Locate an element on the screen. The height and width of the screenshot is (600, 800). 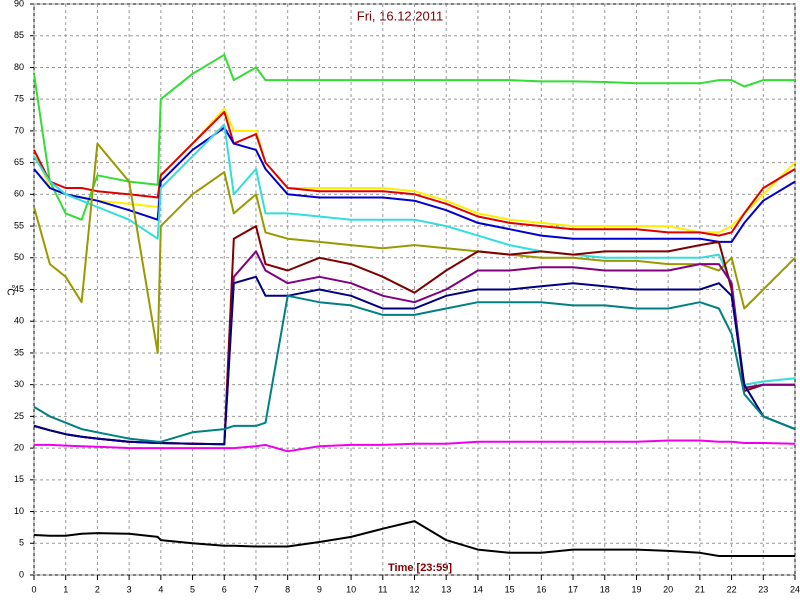
x-tick-label: 0 is located at coordinates (33, 589).